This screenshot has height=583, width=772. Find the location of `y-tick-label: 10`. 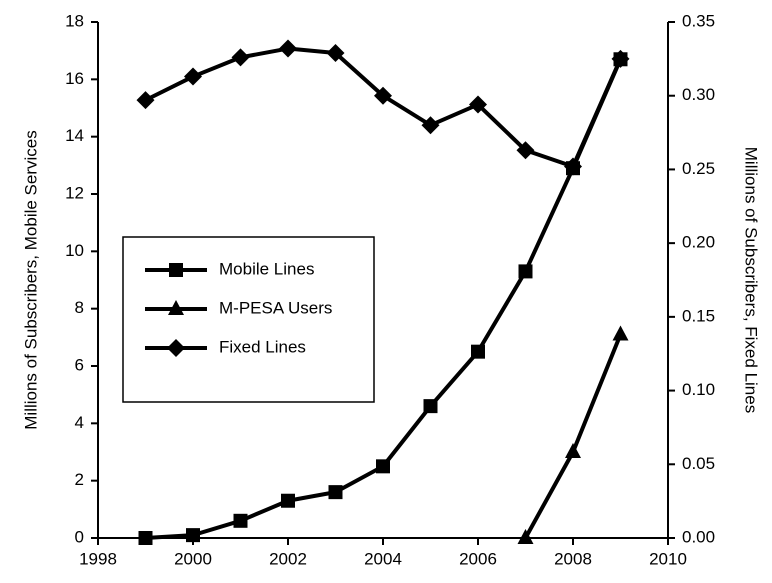

y-tick-label: 10 is located at coordinates (74, 250).